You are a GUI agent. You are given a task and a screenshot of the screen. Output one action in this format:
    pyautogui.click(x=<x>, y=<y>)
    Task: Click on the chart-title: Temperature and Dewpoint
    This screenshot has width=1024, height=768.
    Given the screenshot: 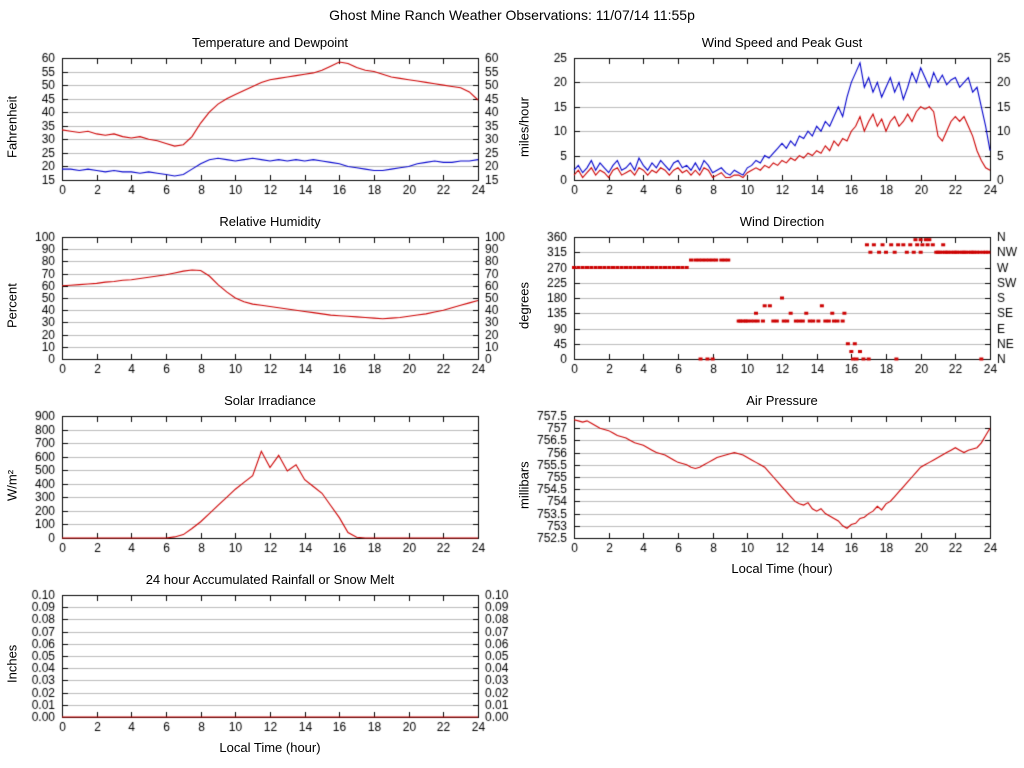 What is the action you would take?
    pyautogui.click(x=270, y=42)
    